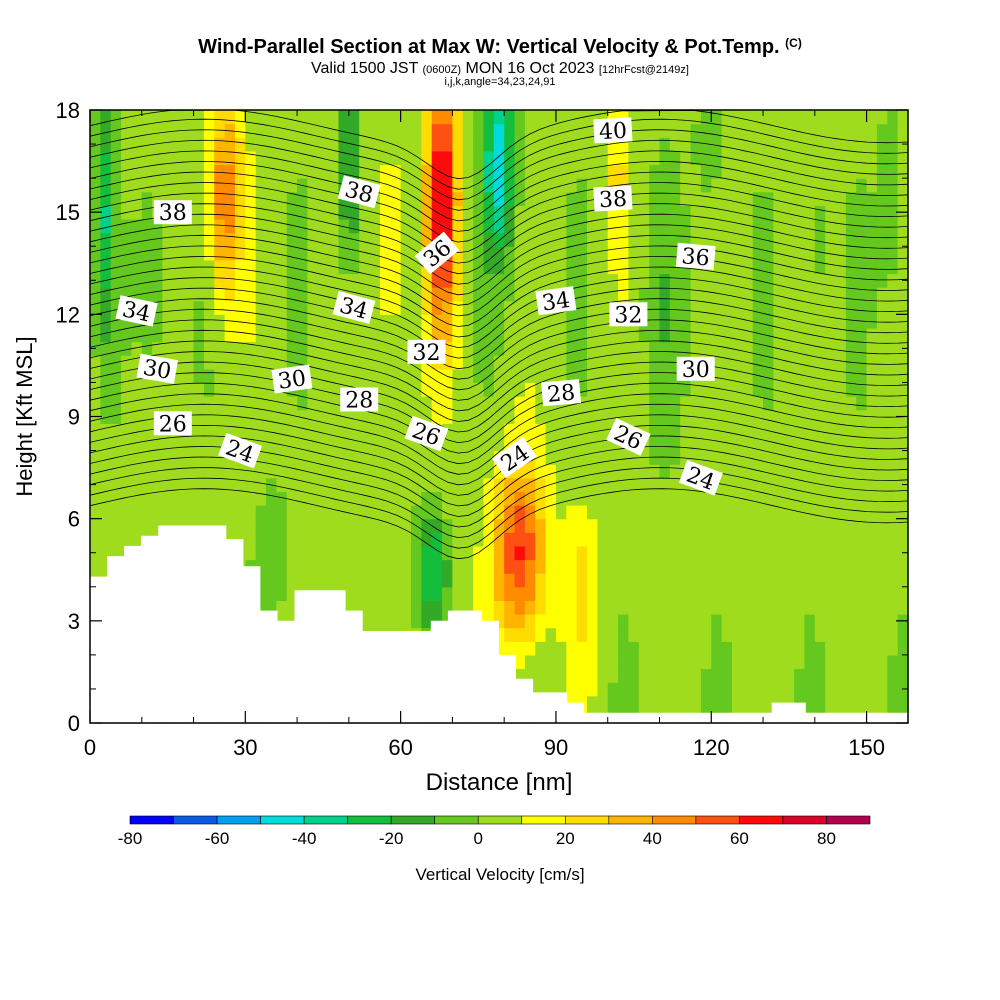 This screenshot has height=1000, width=1000. I want to click on colorbar-bin, so click(848, 820).